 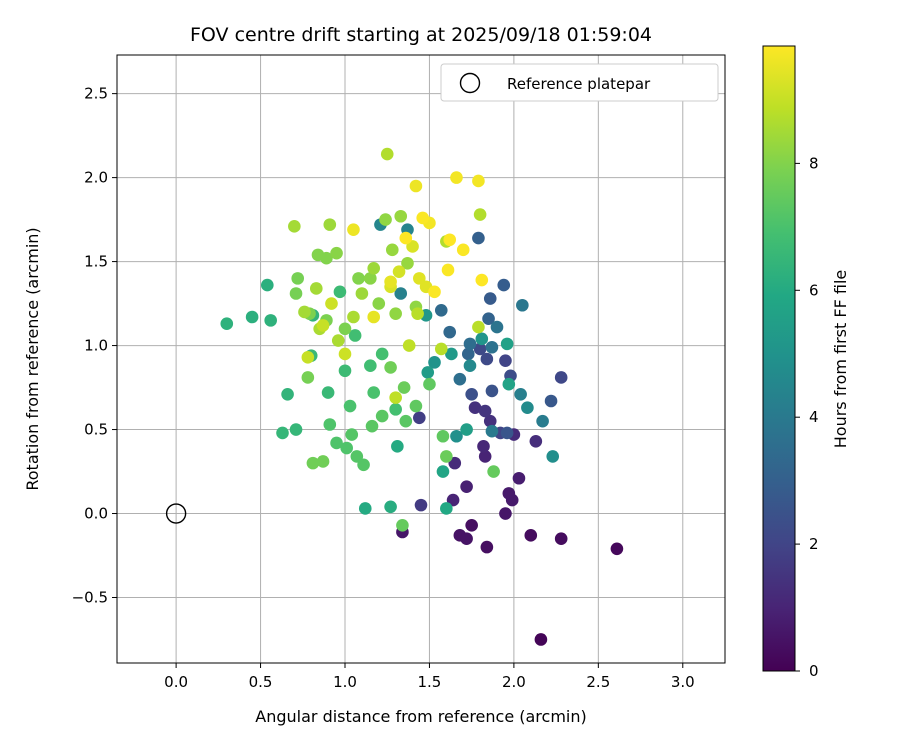 What do you see at coordinates (261, 682) in the screenshot?
I see `x-tick-label: 0.5` at bounding box center [261, 682].